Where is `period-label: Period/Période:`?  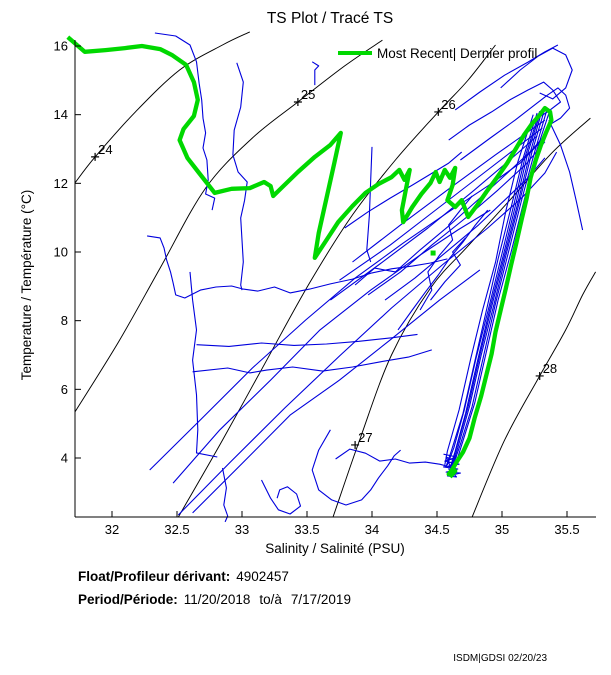 period-label: Period/Période: is located at coordinates (128, 599).